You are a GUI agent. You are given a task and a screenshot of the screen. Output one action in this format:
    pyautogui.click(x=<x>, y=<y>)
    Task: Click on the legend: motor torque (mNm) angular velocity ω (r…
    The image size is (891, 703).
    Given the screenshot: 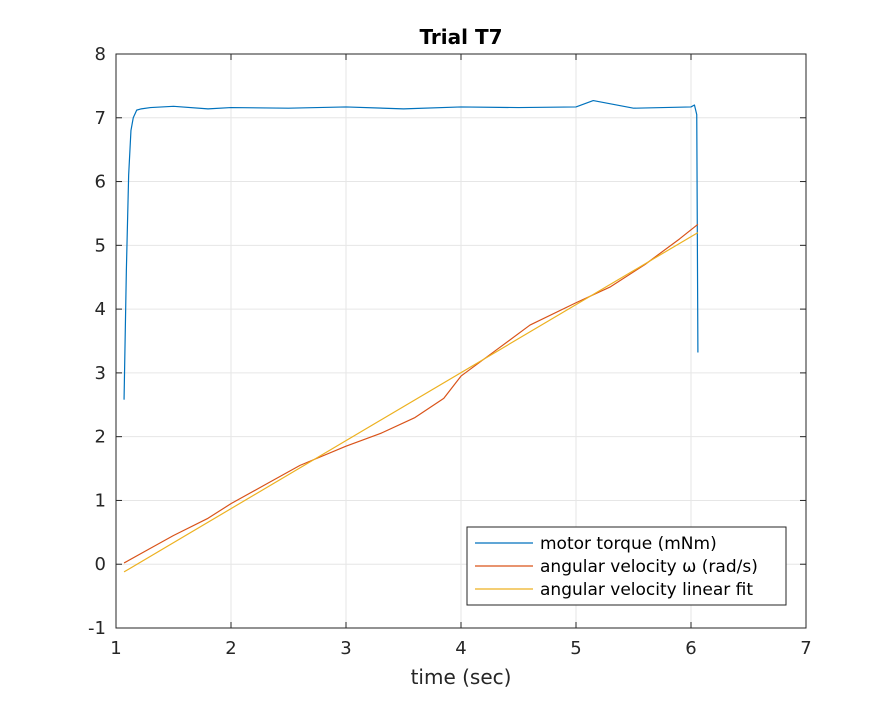 What is the action you would take?
    pyautogui.click(x=626, y=566)
    